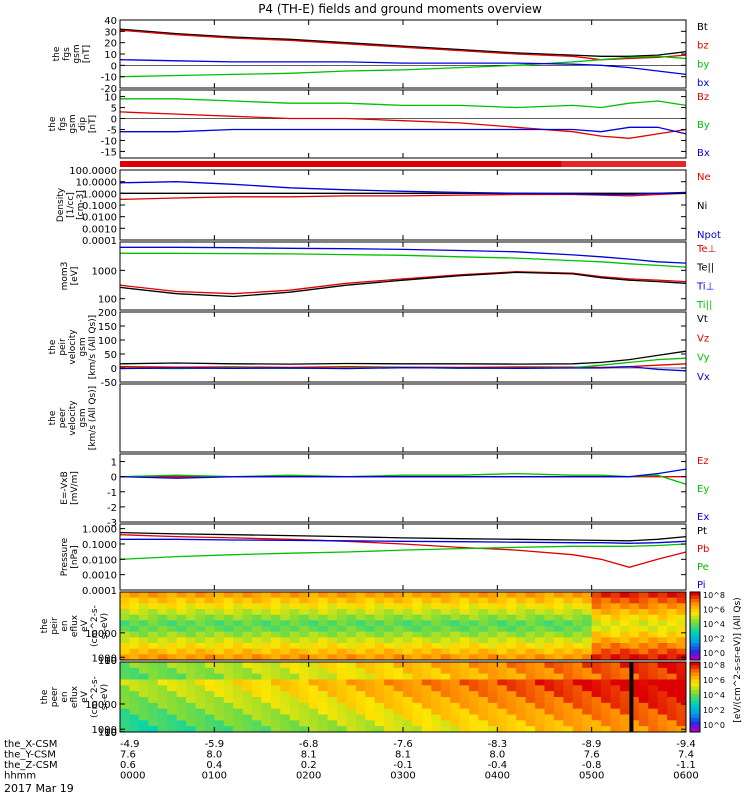  Describe the element at coordinates (592, 765) in the screenshot. I see `orbit-value: -0.8` at that location.